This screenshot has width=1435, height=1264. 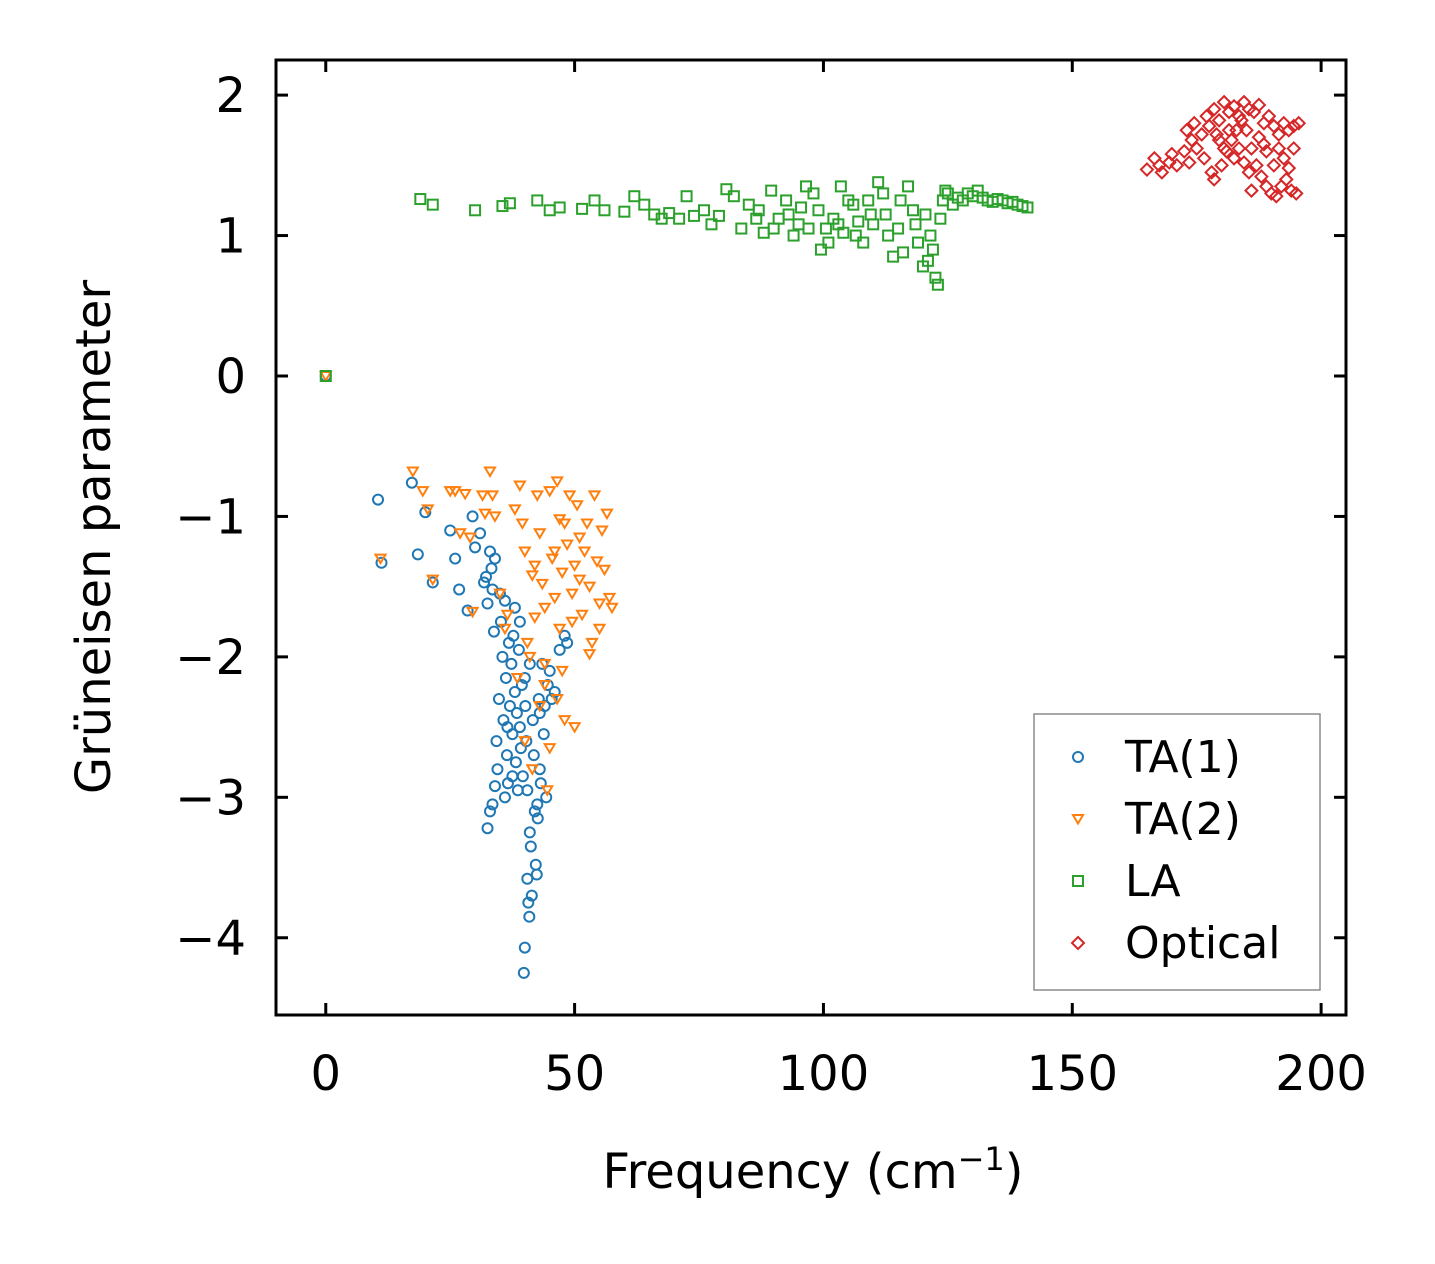 What do you see at coordinates (1156, 757) in the screenshot?
I see `legend-item: TA(1)` at bounding box center [1156, 757].